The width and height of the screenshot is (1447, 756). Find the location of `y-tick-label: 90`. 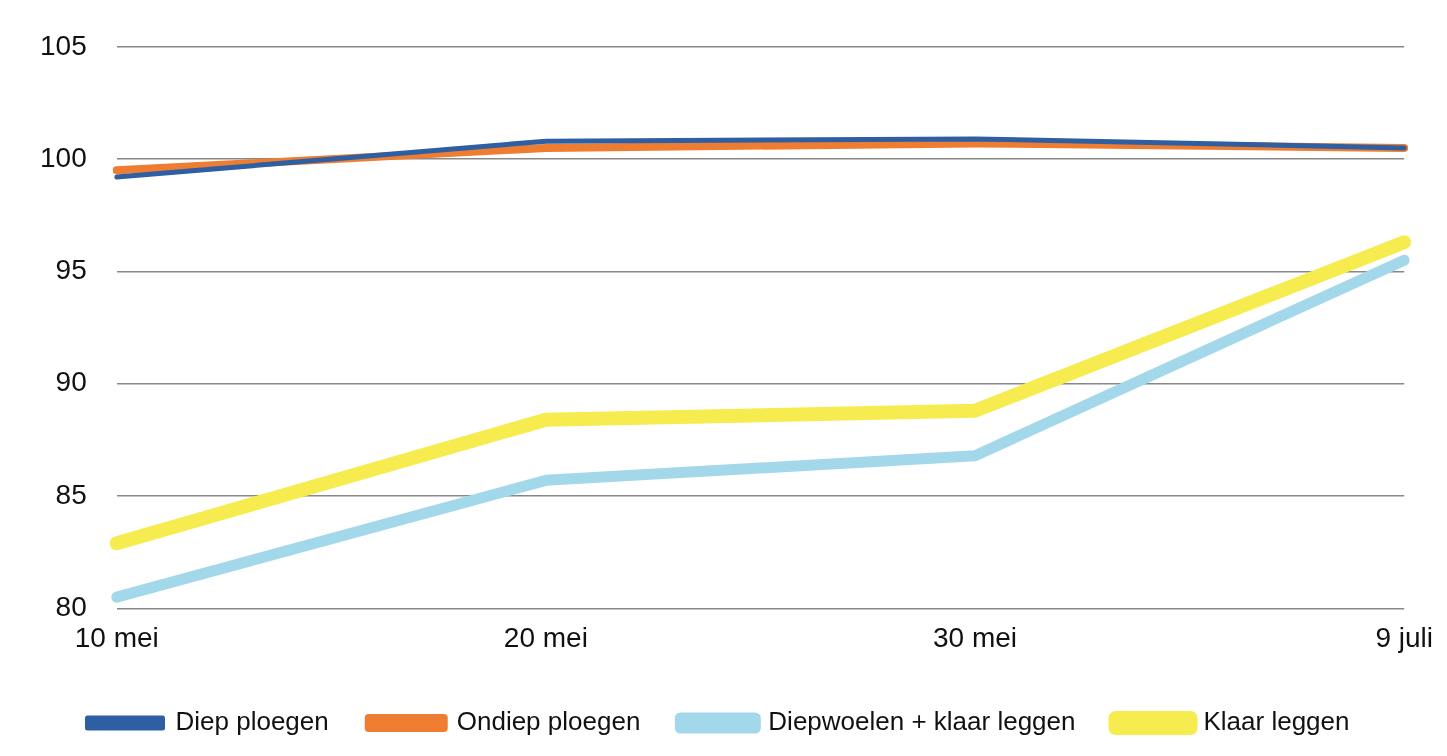

y-tick-label: 90 is located at coordinates (71, 382).